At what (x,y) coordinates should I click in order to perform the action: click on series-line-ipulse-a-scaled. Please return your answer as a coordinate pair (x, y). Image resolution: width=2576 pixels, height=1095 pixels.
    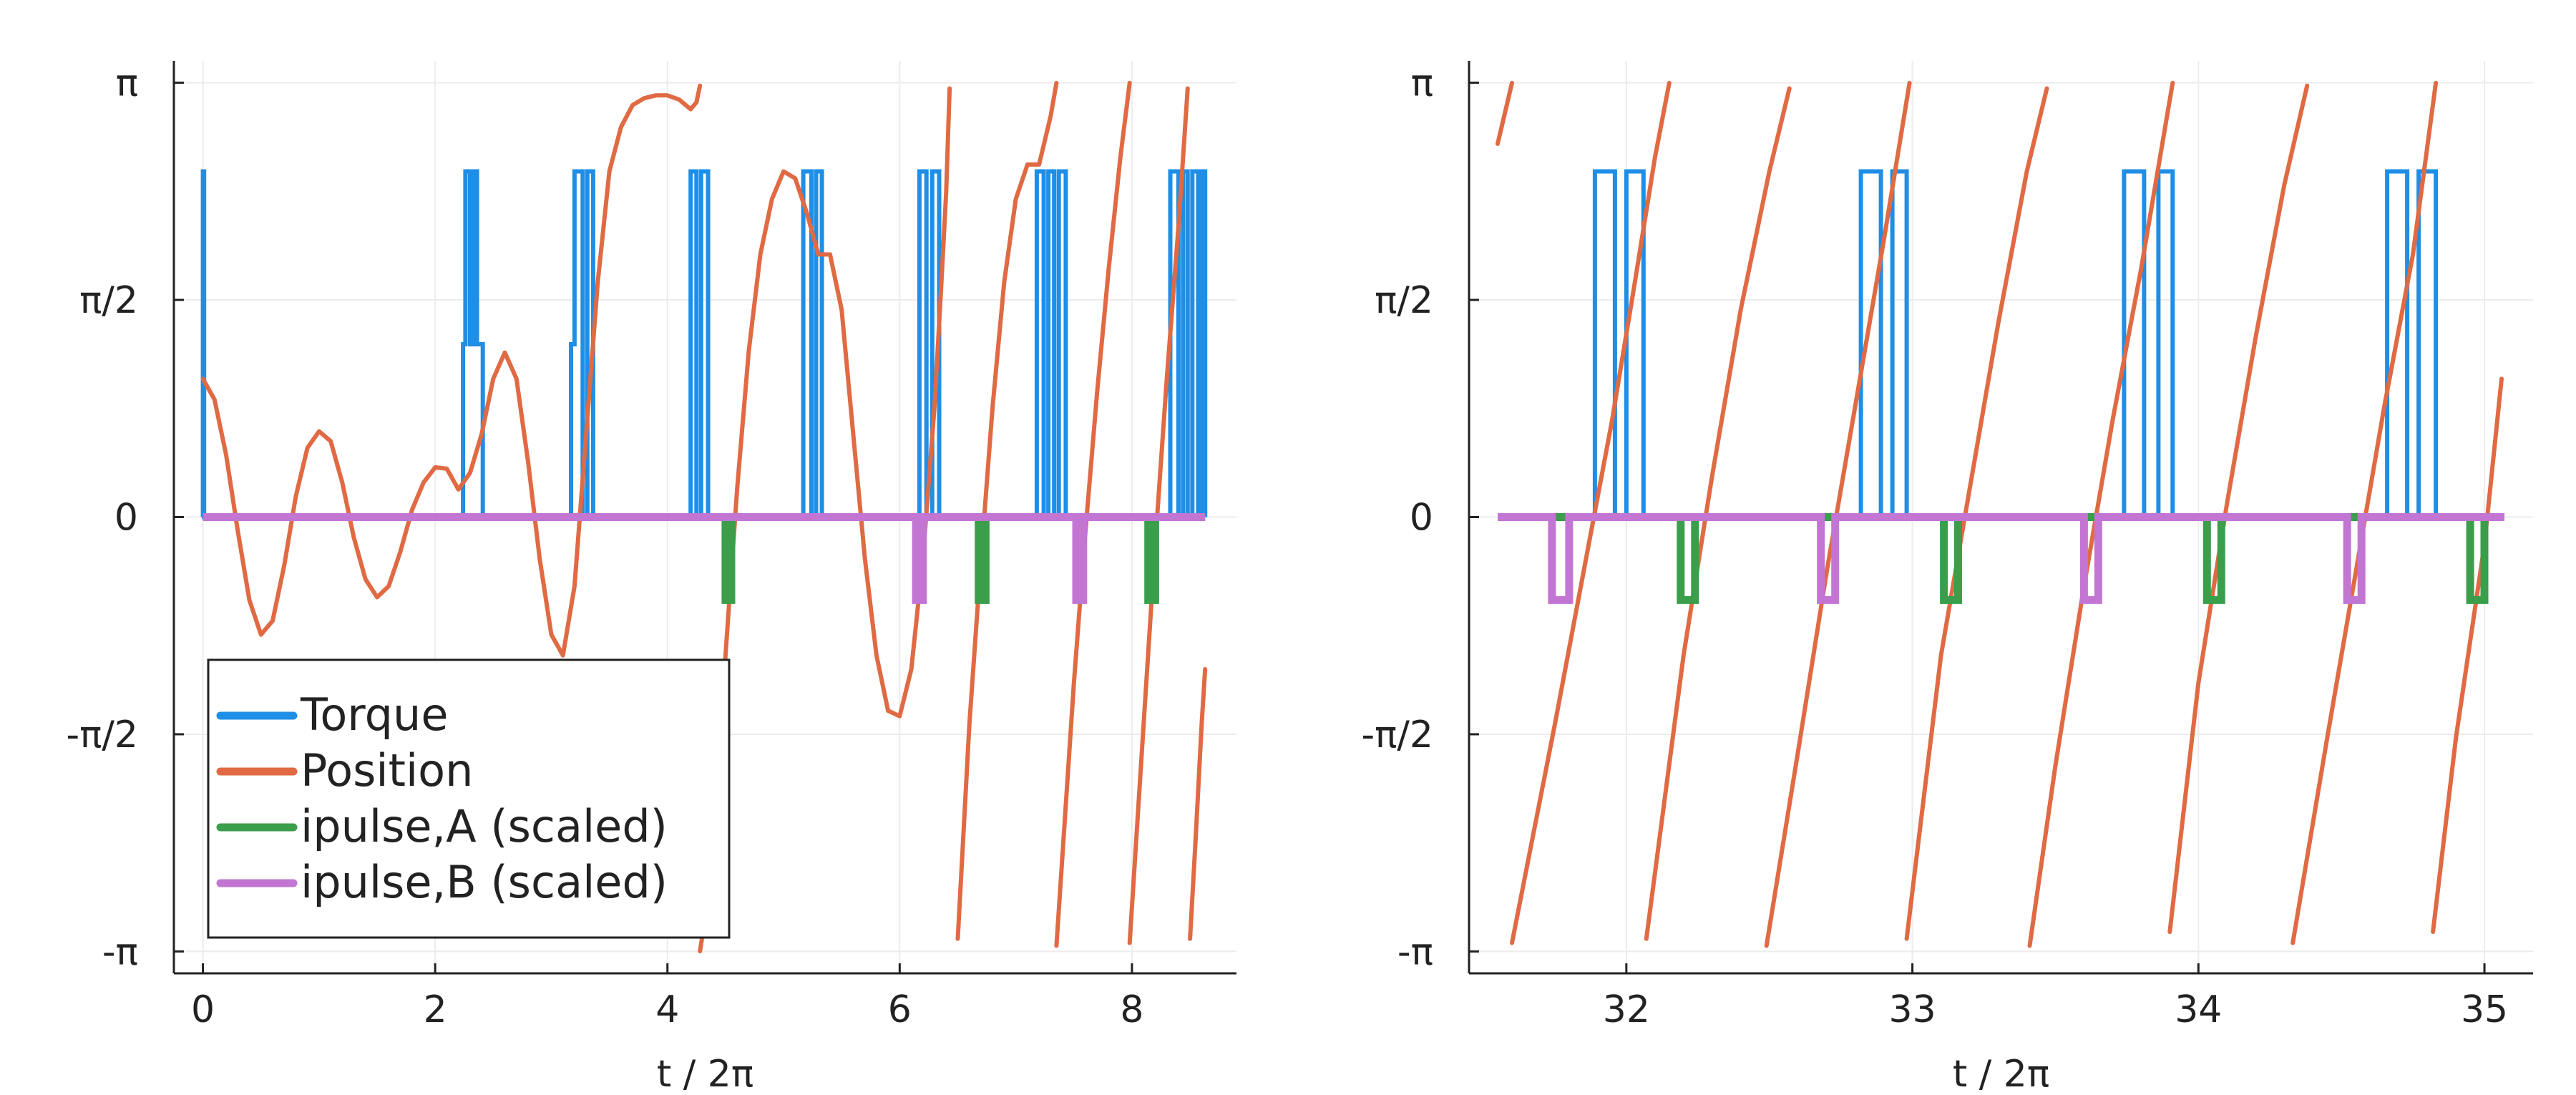
    Looking at the image, I should click on (704, 559).